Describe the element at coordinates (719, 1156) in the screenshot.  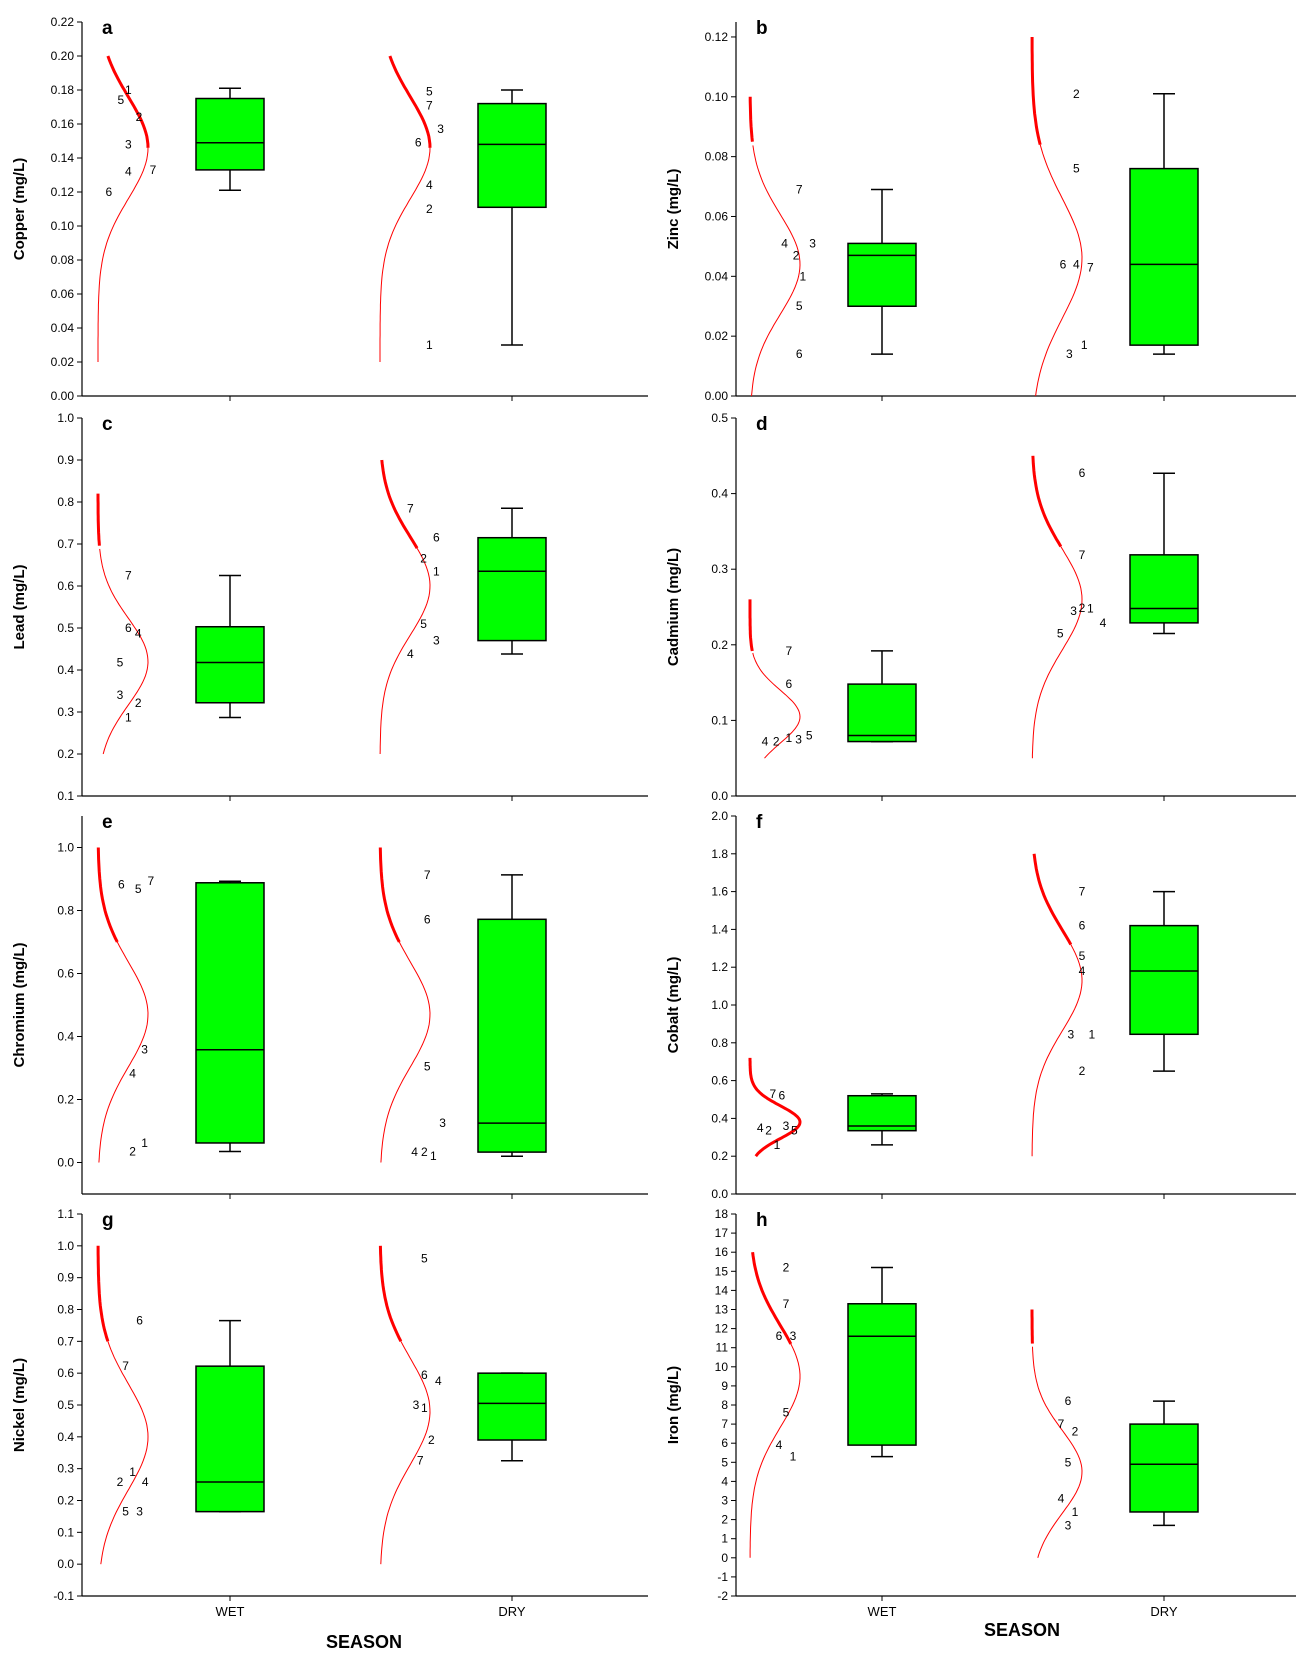
I see `y-tick-label: 0.2` at that location.